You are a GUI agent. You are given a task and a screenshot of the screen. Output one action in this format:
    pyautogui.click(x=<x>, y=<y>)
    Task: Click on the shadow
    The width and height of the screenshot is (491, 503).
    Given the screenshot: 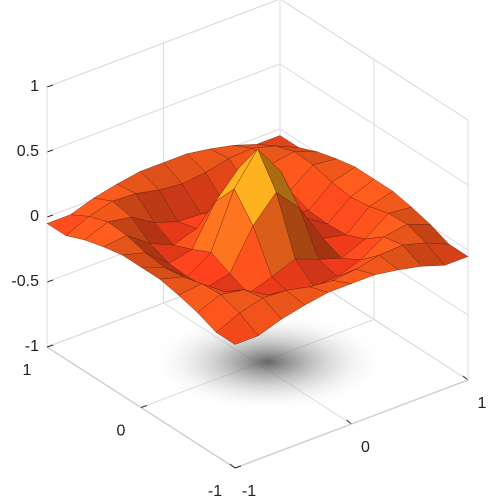 What is the action you would take?
    pyautogui.click(x=268, y=362)
    